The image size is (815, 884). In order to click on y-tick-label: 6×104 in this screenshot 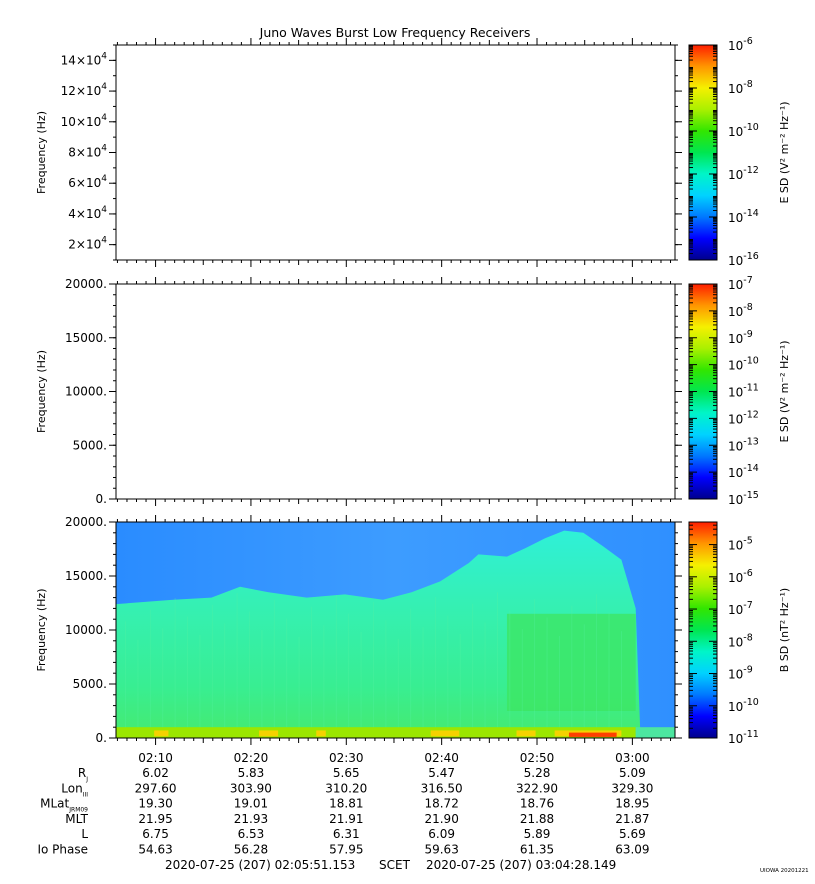, I will do `click(87, 182)`.